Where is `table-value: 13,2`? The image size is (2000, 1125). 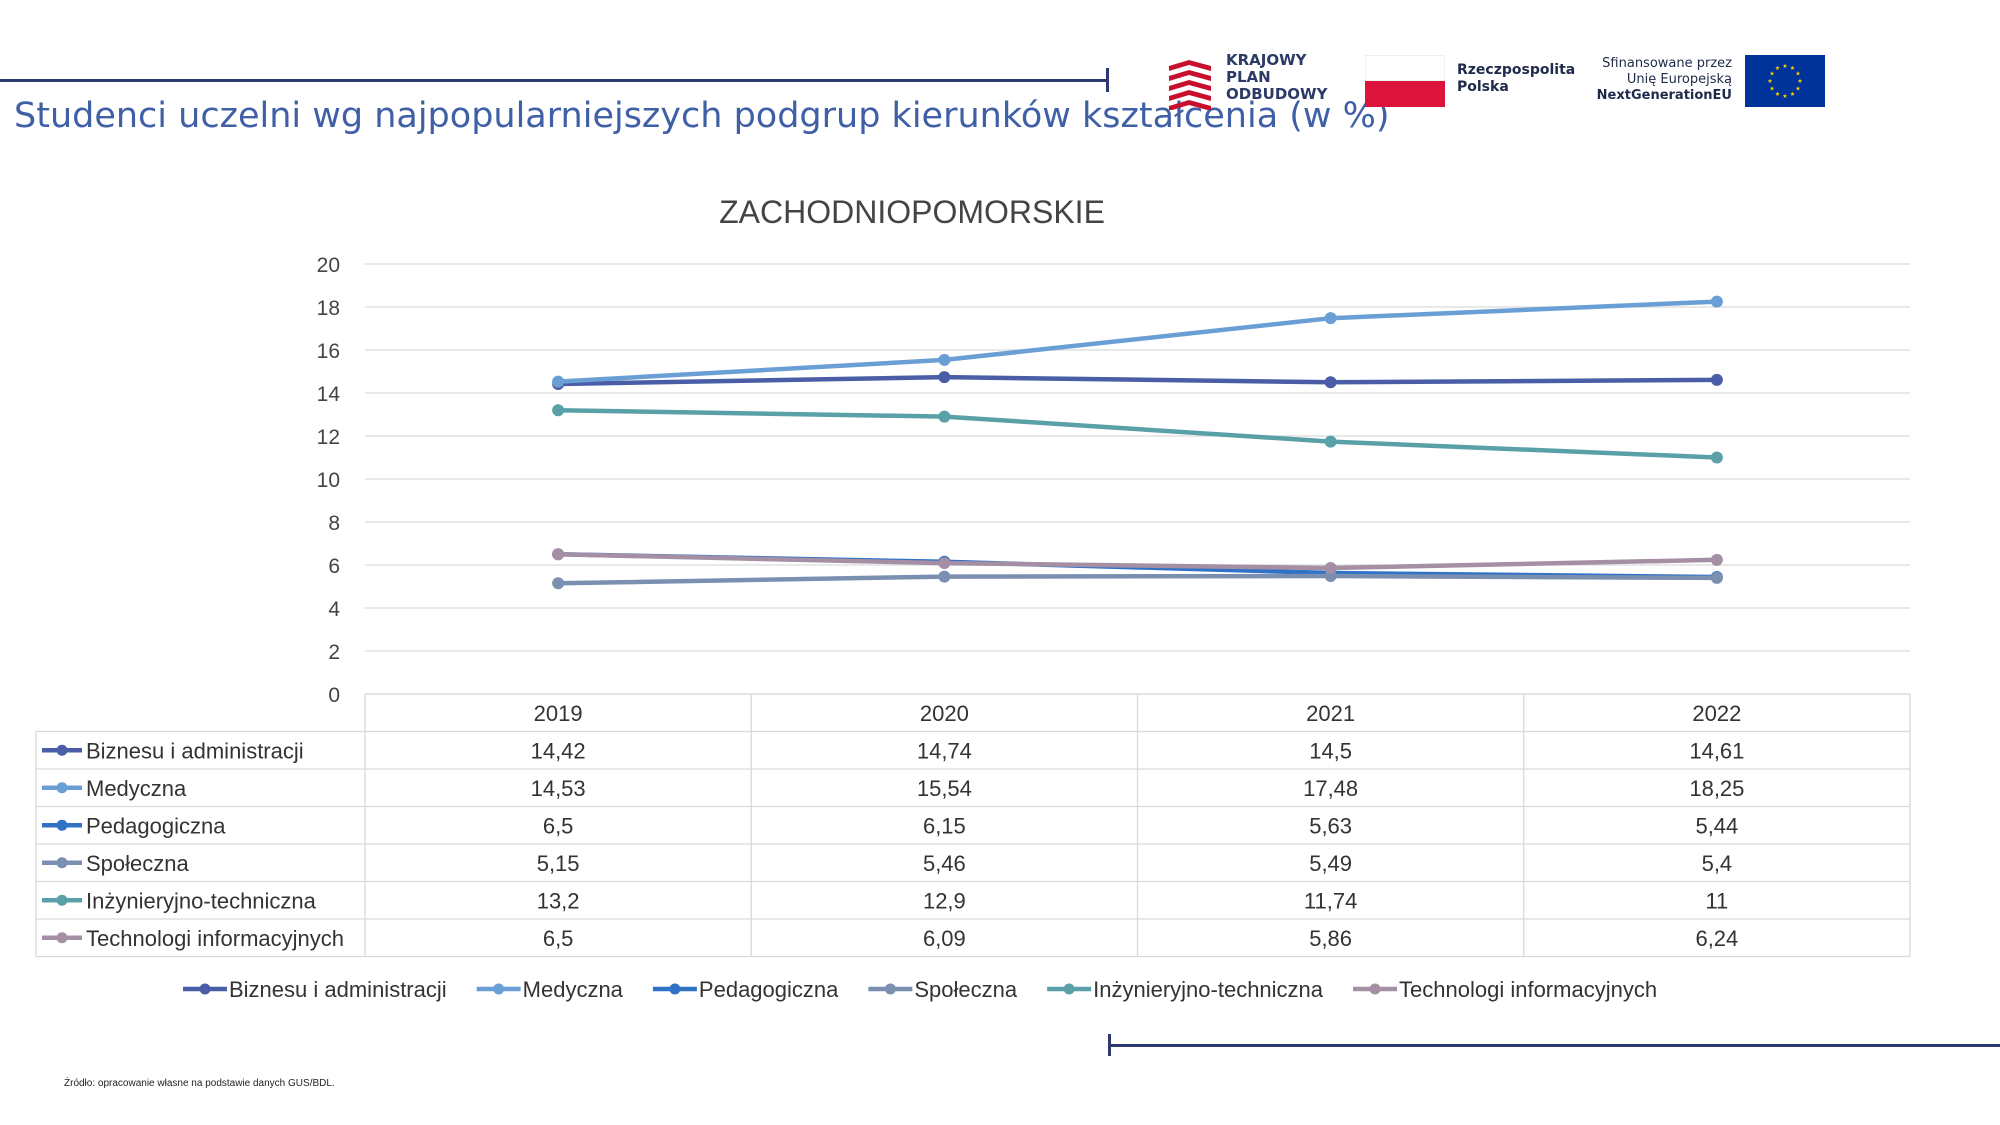
table-value: 13,2 is located at coordinates (558, 900).